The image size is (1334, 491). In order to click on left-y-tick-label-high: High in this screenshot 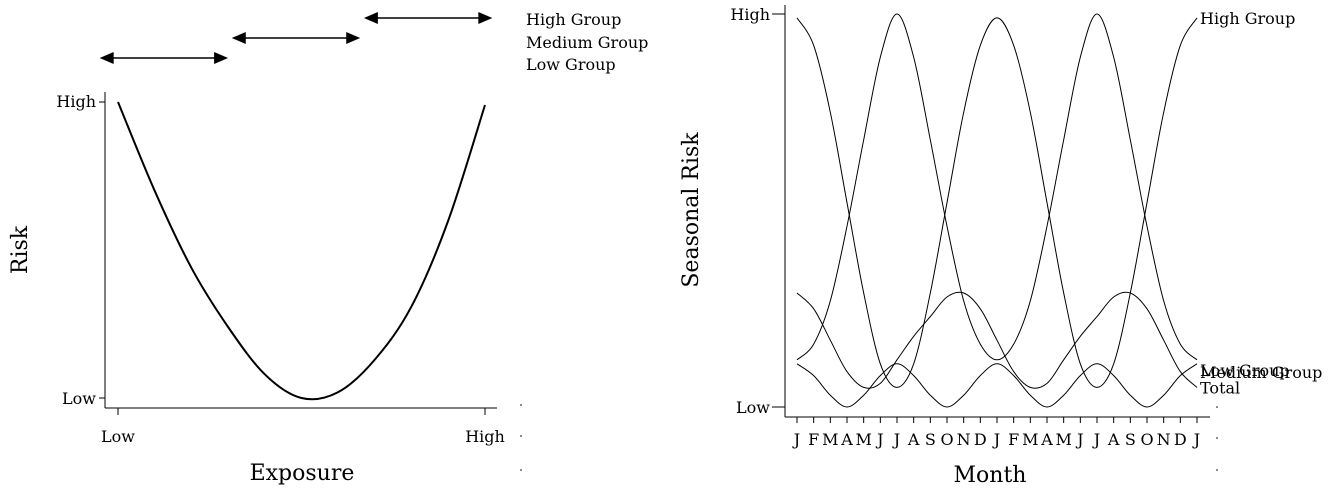, I will do `click(76, 101)`.